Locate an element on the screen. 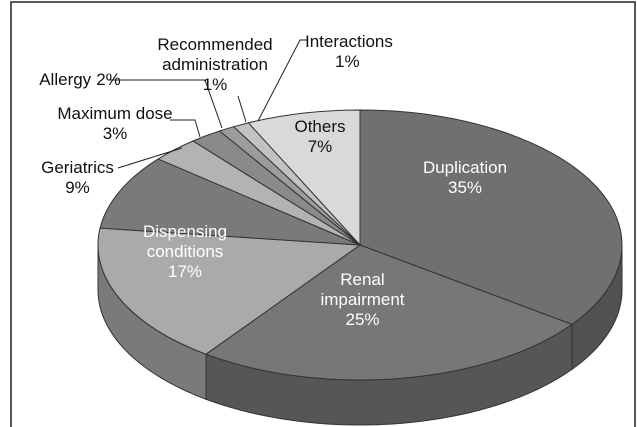 The height and width of the screenshot is (427, 637). value-label: 17% is located at coordinates (185, 271).